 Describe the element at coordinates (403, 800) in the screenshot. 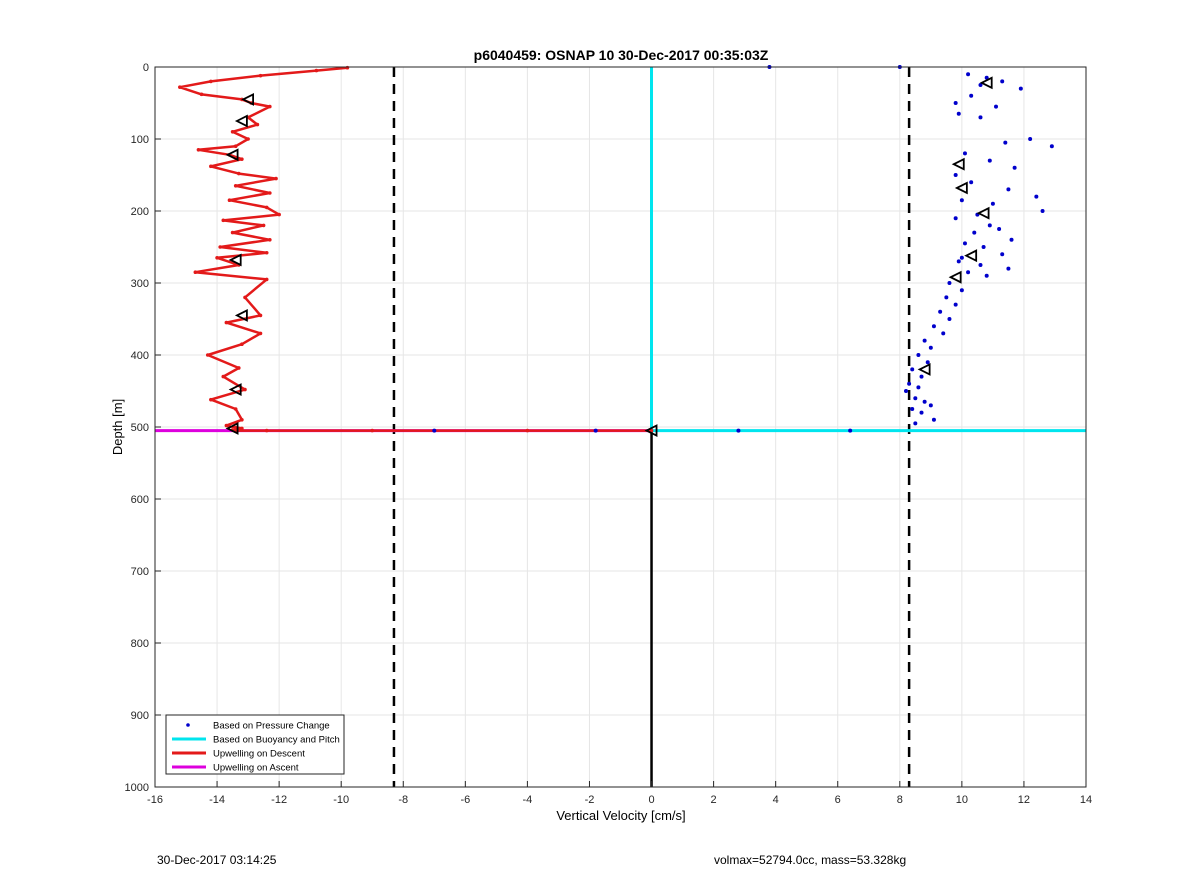

I see `x-tick-label: -8` at that location.